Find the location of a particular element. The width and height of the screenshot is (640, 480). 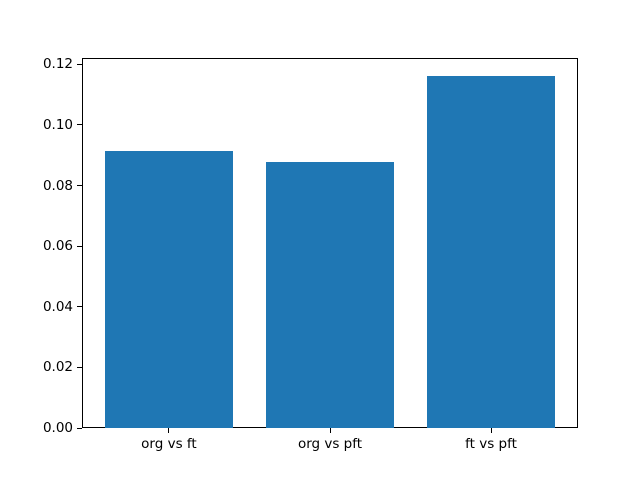

x-tick-label: org vs pft is located at coordinates (330, 444).